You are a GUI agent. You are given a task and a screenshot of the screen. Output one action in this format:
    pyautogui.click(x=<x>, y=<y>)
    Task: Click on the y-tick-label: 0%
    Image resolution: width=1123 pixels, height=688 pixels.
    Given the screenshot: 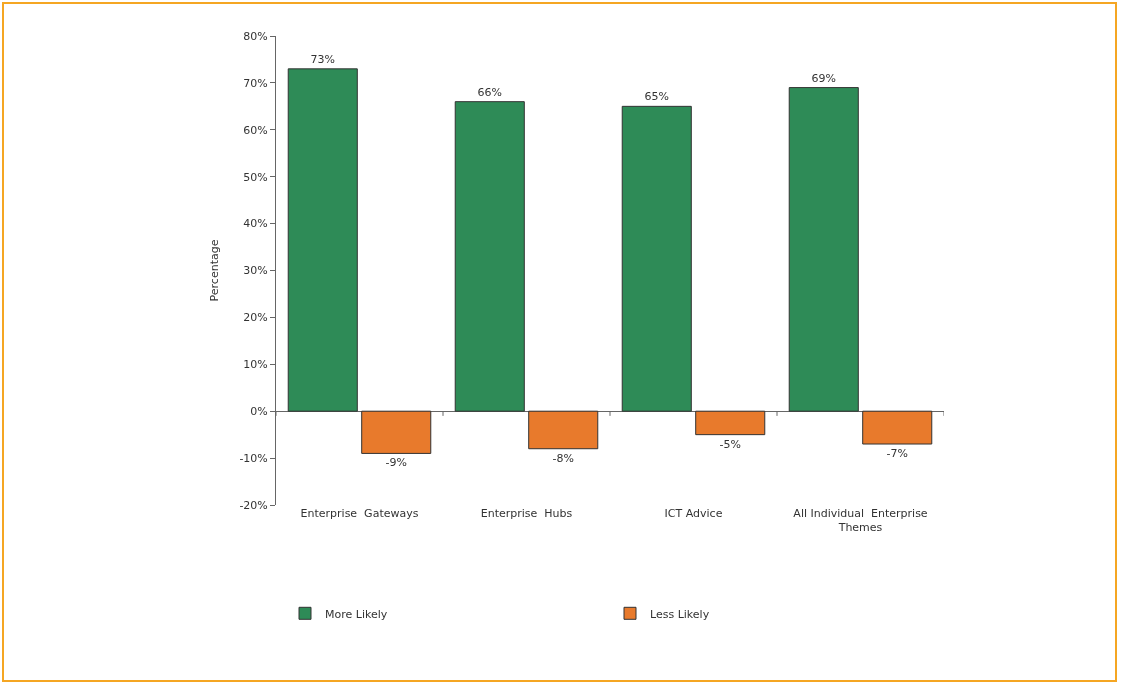 What is the action you would take?
    pyautogui.click(x=259, y=412)
    